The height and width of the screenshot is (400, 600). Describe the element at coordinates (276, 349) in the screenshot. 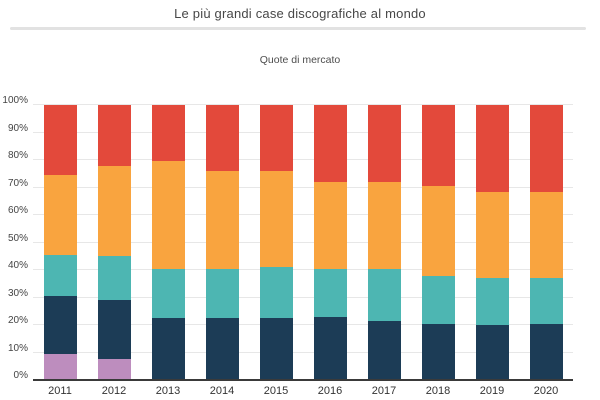

I see `bar-segment-navy-2015` at that location.